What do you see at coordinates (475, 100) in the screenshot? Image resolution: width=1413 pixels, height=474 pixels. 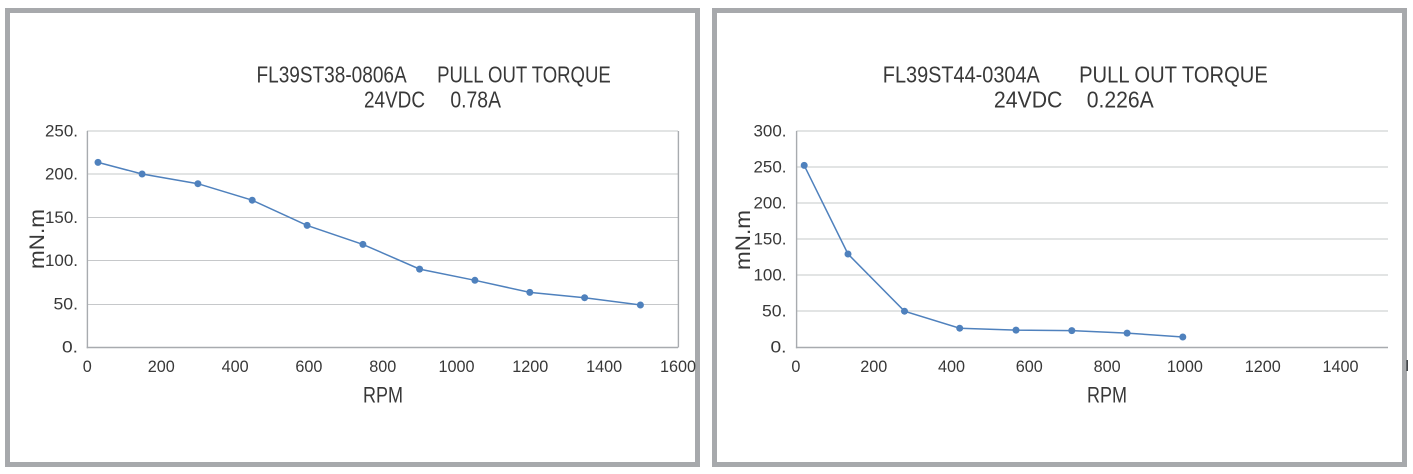 I see `svg-text: 0.78A` at bounding box center [475, 100].